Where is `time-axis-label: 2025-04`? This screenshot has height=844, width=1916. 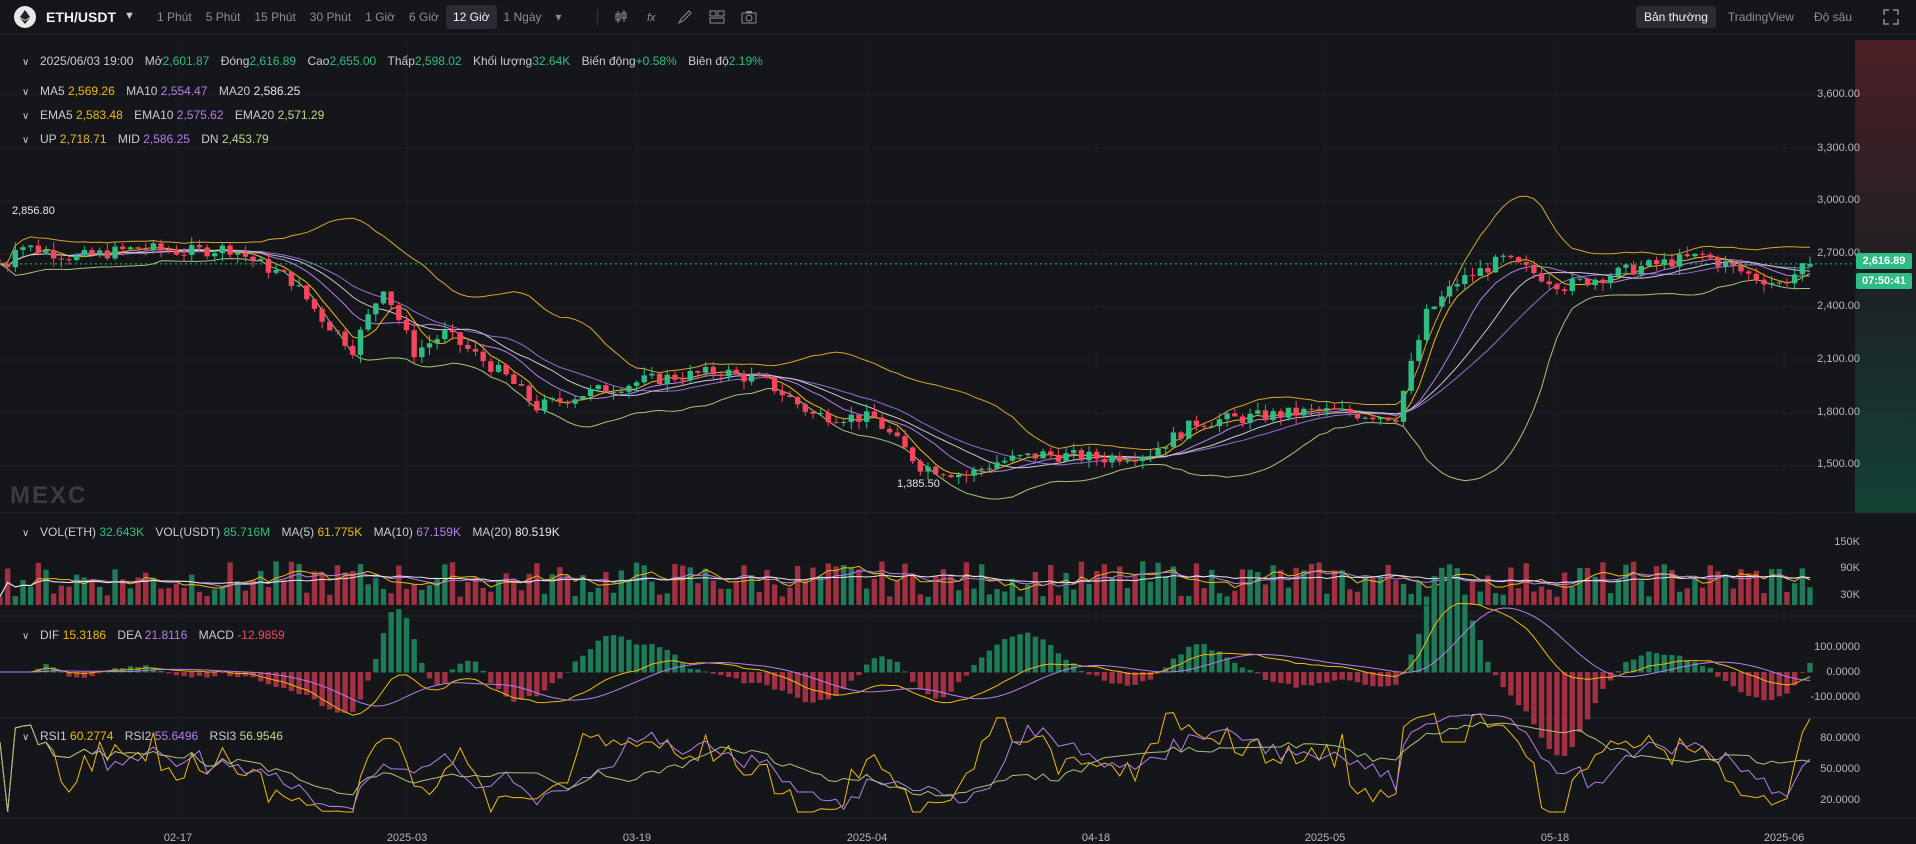 time-axis-label: 2025-04 is located at coordinates (867, 838).